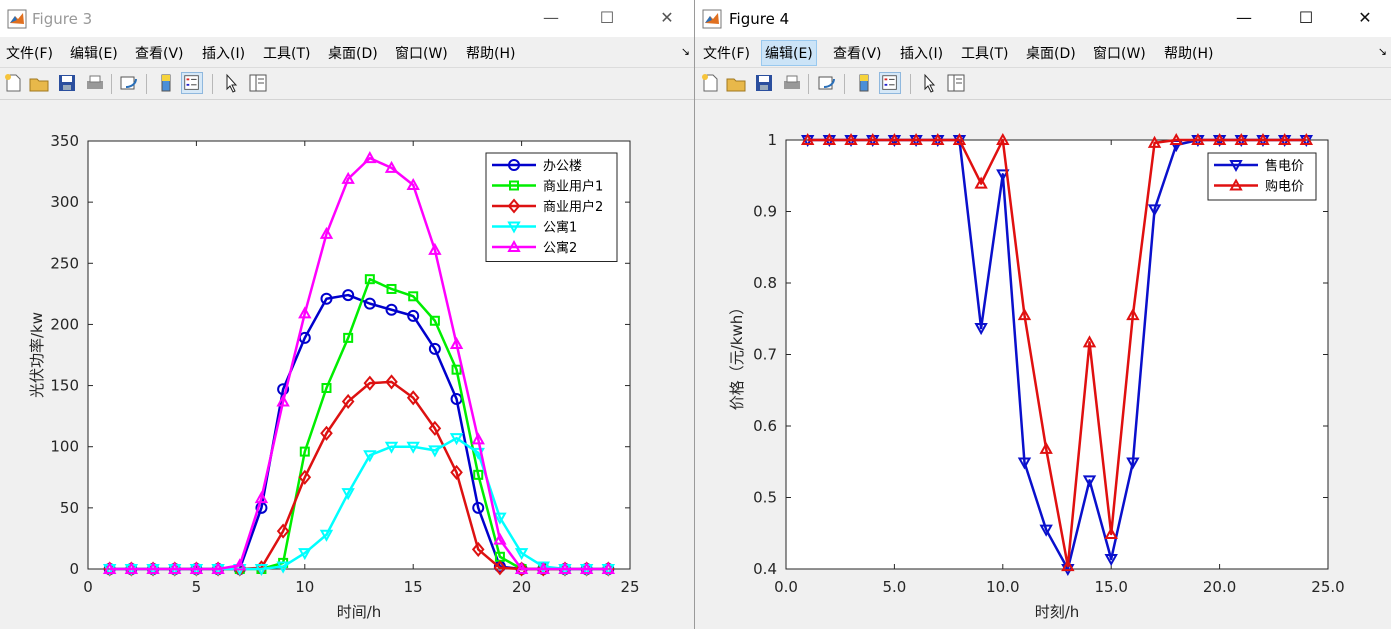 This screenshot has height=629, width=1391. Describe the element at coordinates (765, 212) in the screenshot. I see `y-tick-label: 0.9` at that location.